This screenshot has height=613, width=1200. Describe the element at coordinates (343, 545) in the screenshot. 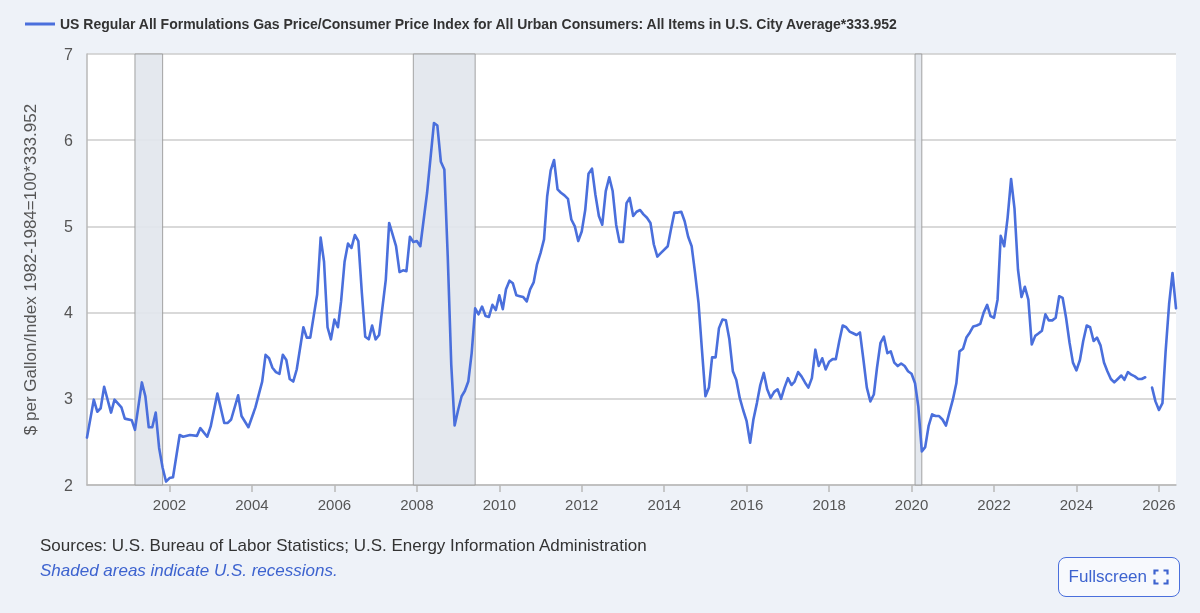

I see `source-note: Sources: U.S. Bureau of Labor Statistics; U.S. Energy Information Administration` at that location.